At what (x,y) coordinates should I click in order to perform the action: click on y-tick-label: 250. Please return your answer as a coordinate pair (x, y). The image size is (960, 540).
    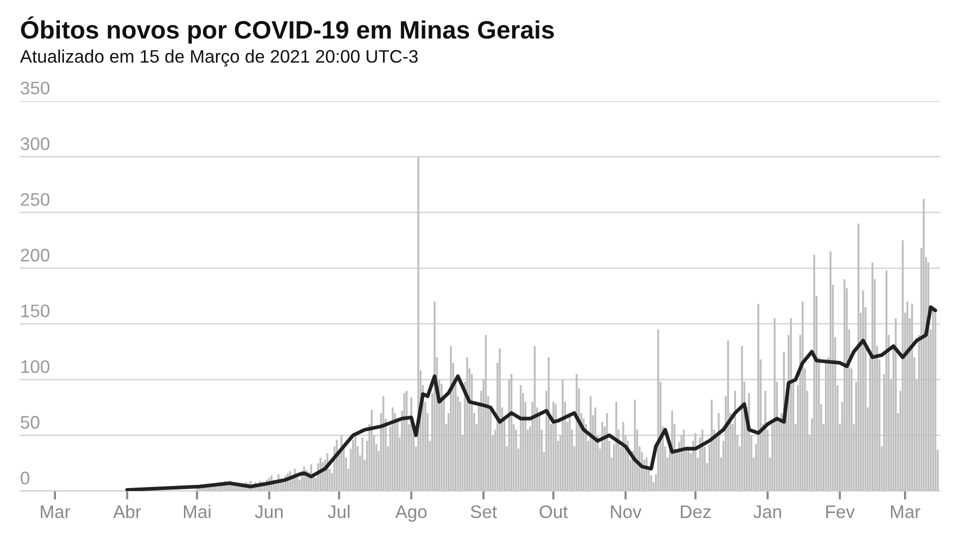
    Looking at the image, I should click on (35, 199).